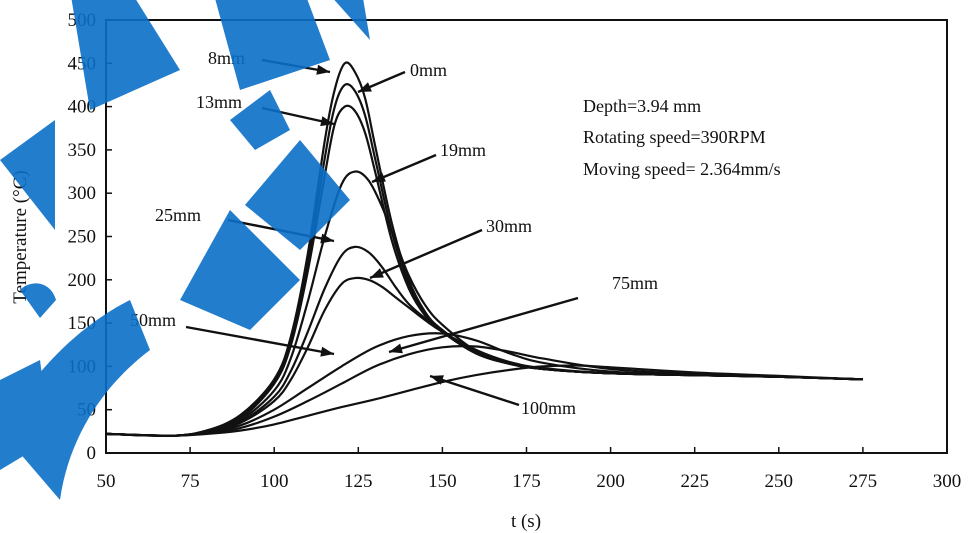  I want to click on y-tick-label: 250, so click(82, 237).